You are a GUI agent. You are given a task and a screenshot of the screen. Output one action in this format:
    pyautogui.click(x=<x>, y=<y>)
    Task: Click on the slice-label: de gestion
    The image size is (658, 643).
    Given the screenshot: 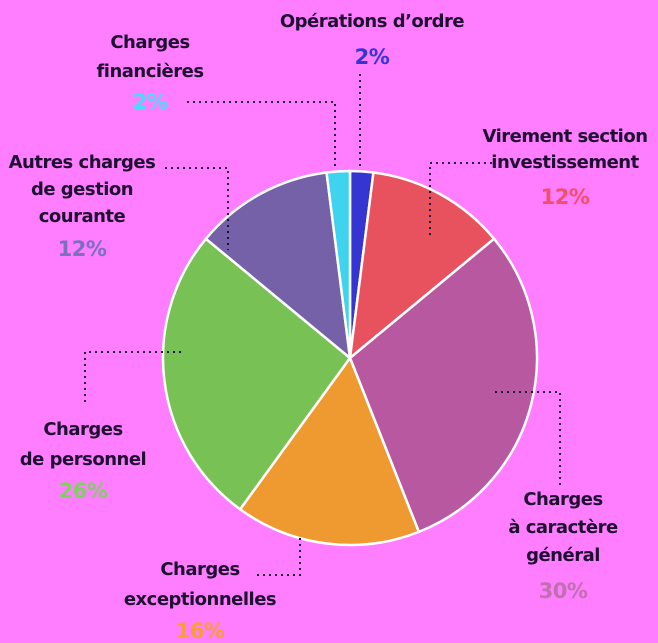 What is the action you would take?
    pyautogui.click(x=82, y=189)
    